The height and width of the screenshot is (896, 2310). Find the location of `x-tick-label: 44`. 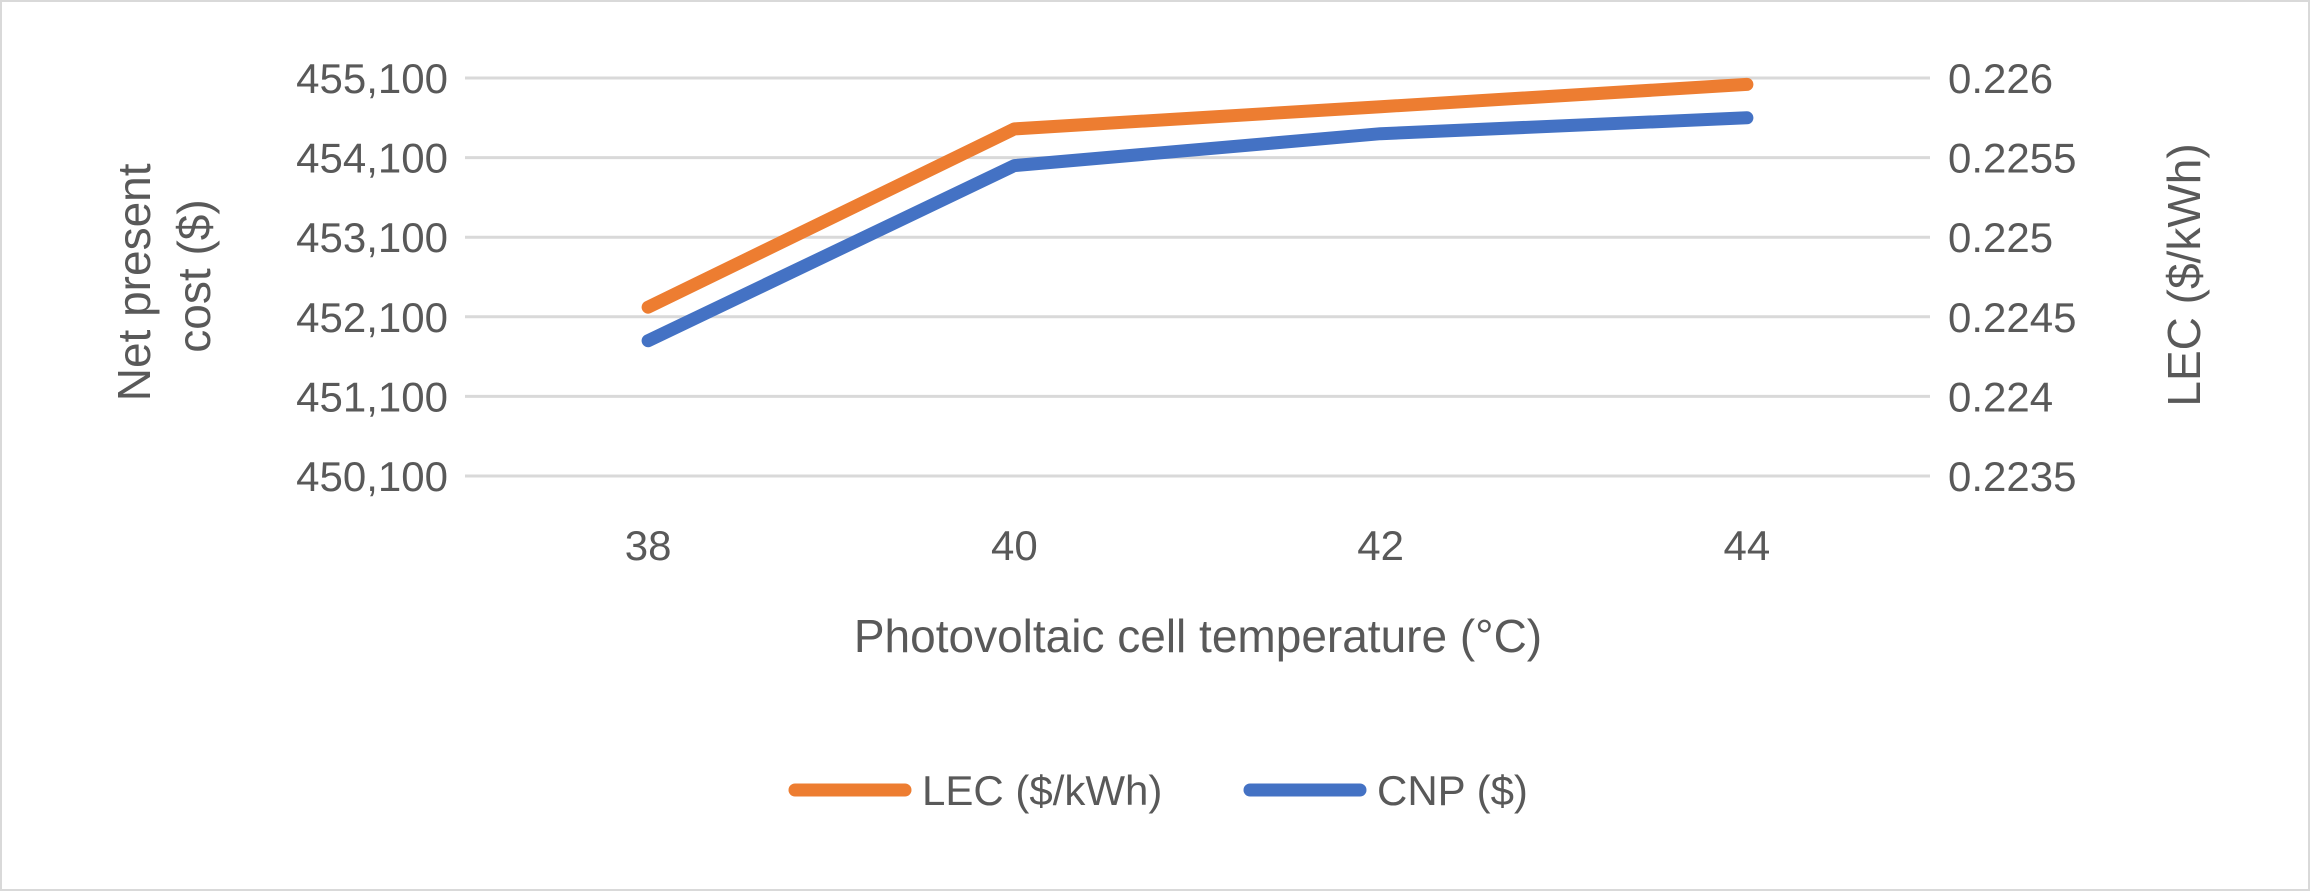

x-tick-label: 44 is located at coordinates (1747, 545).